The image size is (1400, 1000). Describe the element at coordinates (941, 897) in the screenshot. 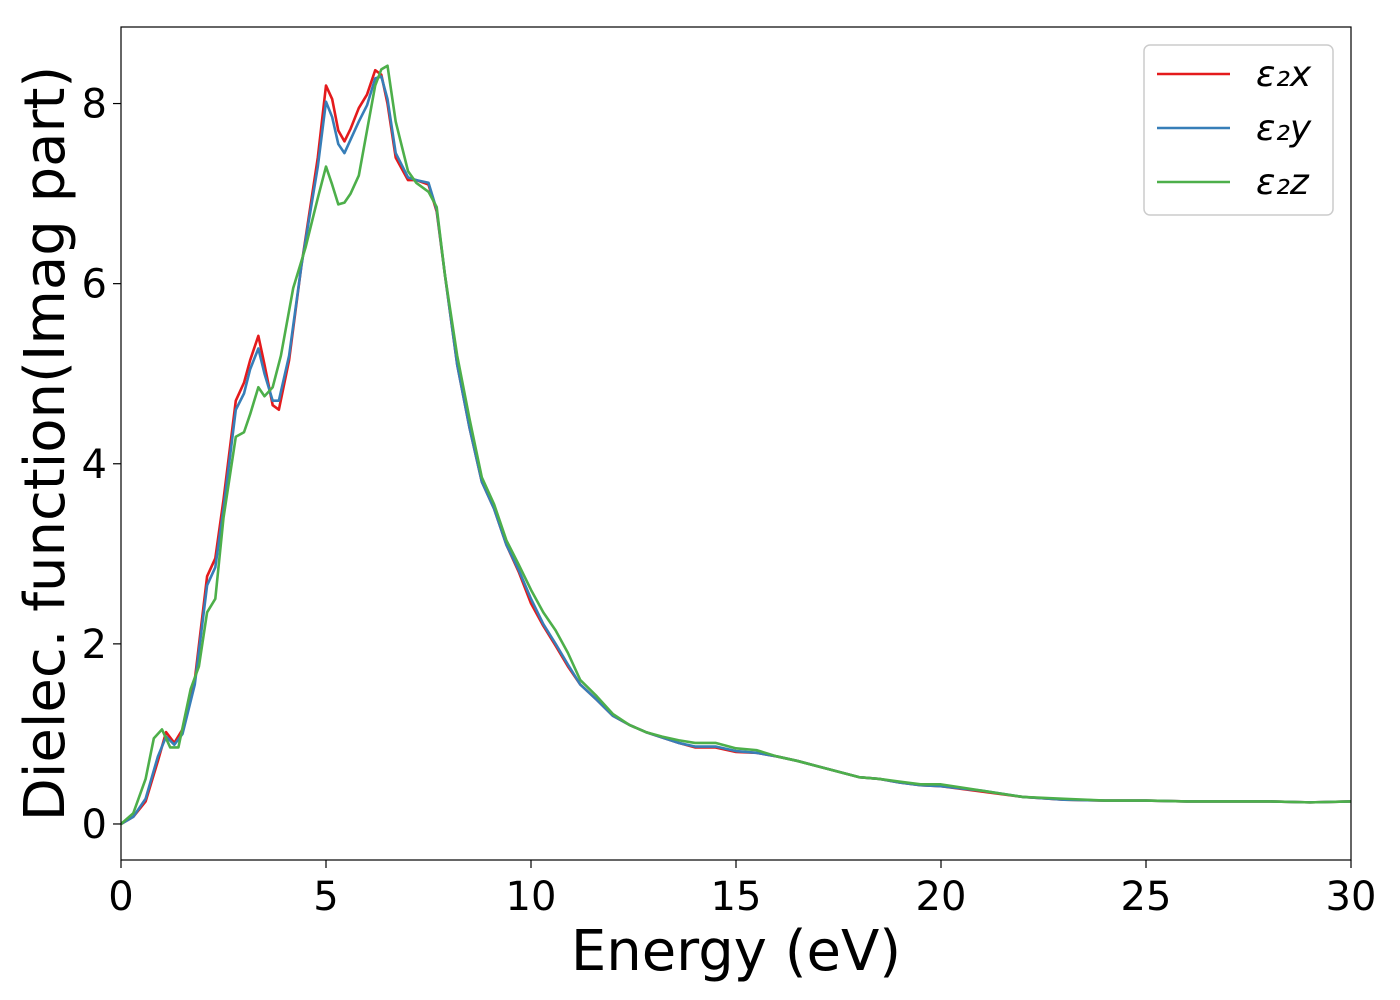

I see `x-tick-label: 20` at that location.